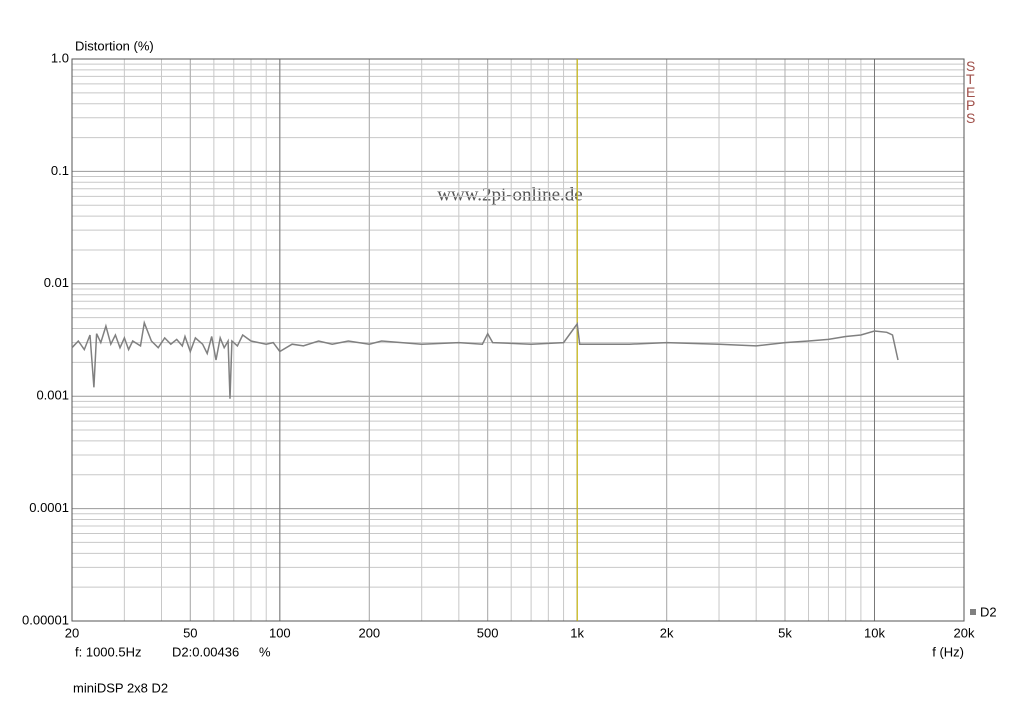 Image resolution: width=1024 pixels, height=701 pixels. Describe the element at coordinates (52, 395) in the screenshot. I see `y-tick-label: 0.001` at that location.